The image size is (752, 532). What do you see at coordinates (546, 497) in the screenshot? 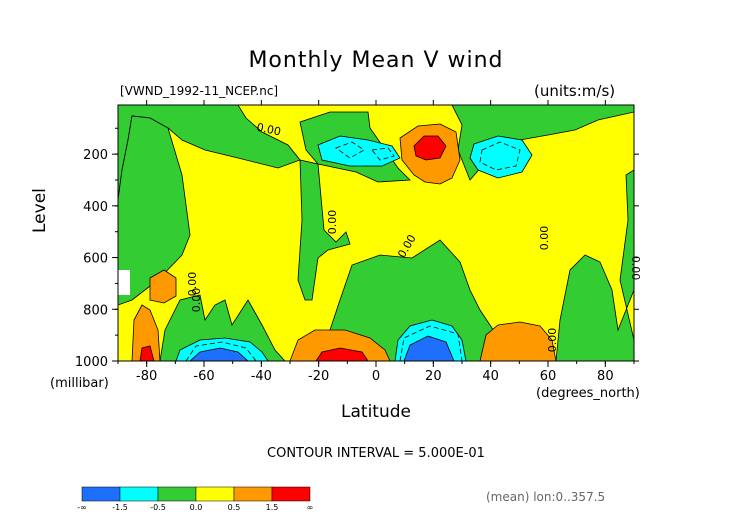
I see `mean-note: (mean) lon:0..357.5` at bounding box center [546, 497].